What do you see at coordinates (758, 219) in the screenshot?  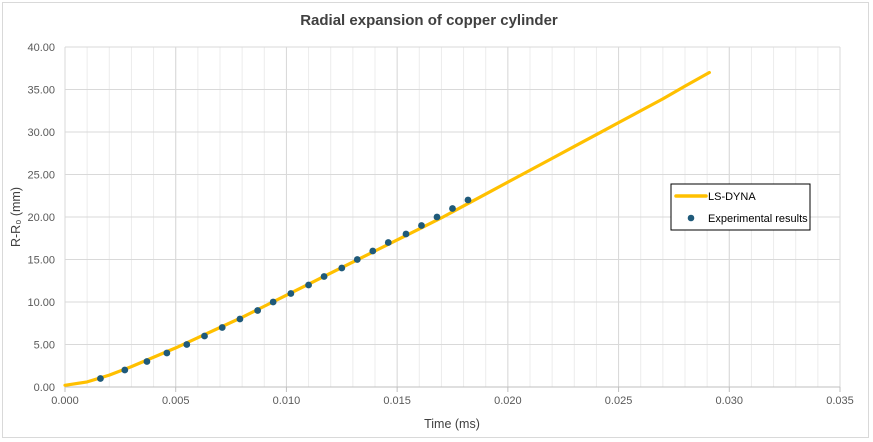 I see `legend-label-experimental: Experimental results` at bounding box center [758, 219].